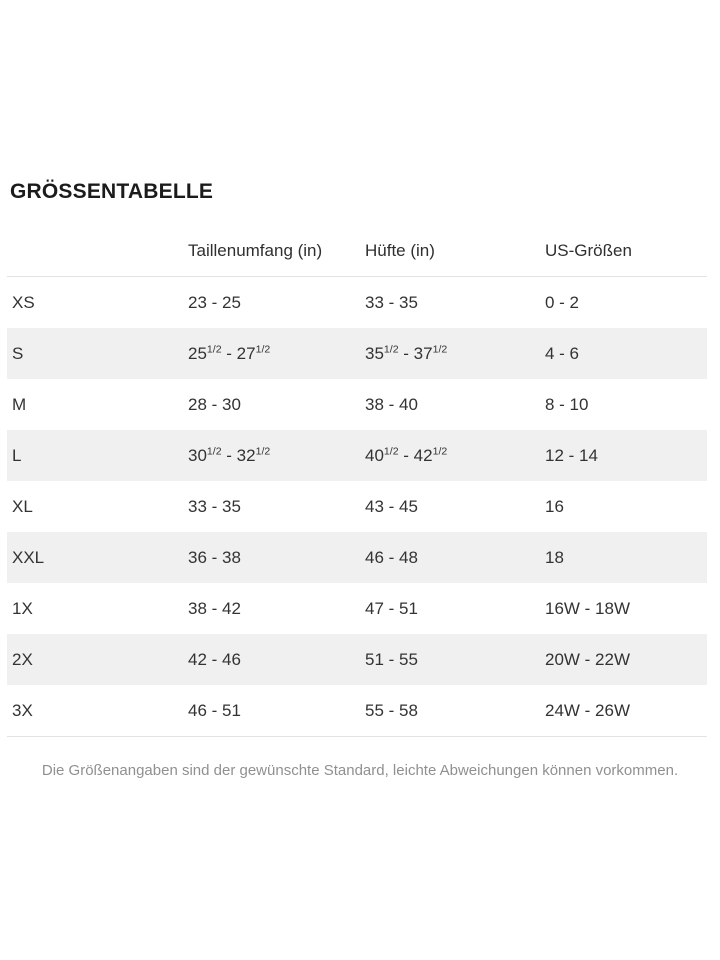 The height and width of the screenshot is (960, 720). I want to click on cell-size: S, so click(18, 353).